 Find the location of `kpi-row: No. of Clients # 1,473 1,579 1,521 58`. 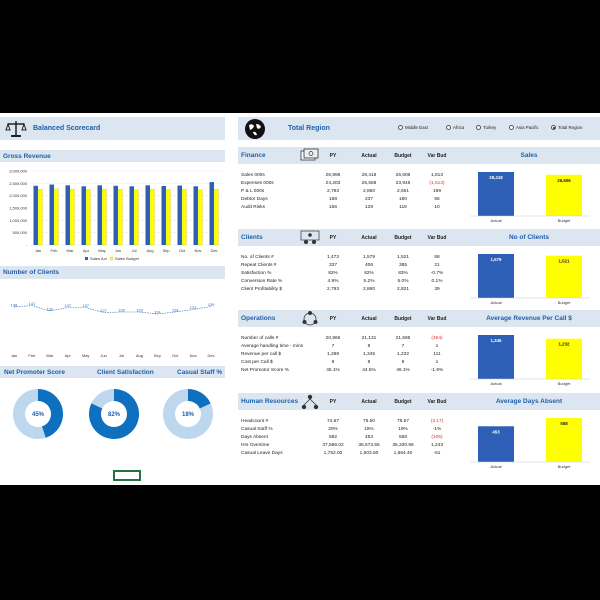

kpi-row: No. of Clients # 1,473 1,579 1,521 58 is located at coordinates (348, 259).